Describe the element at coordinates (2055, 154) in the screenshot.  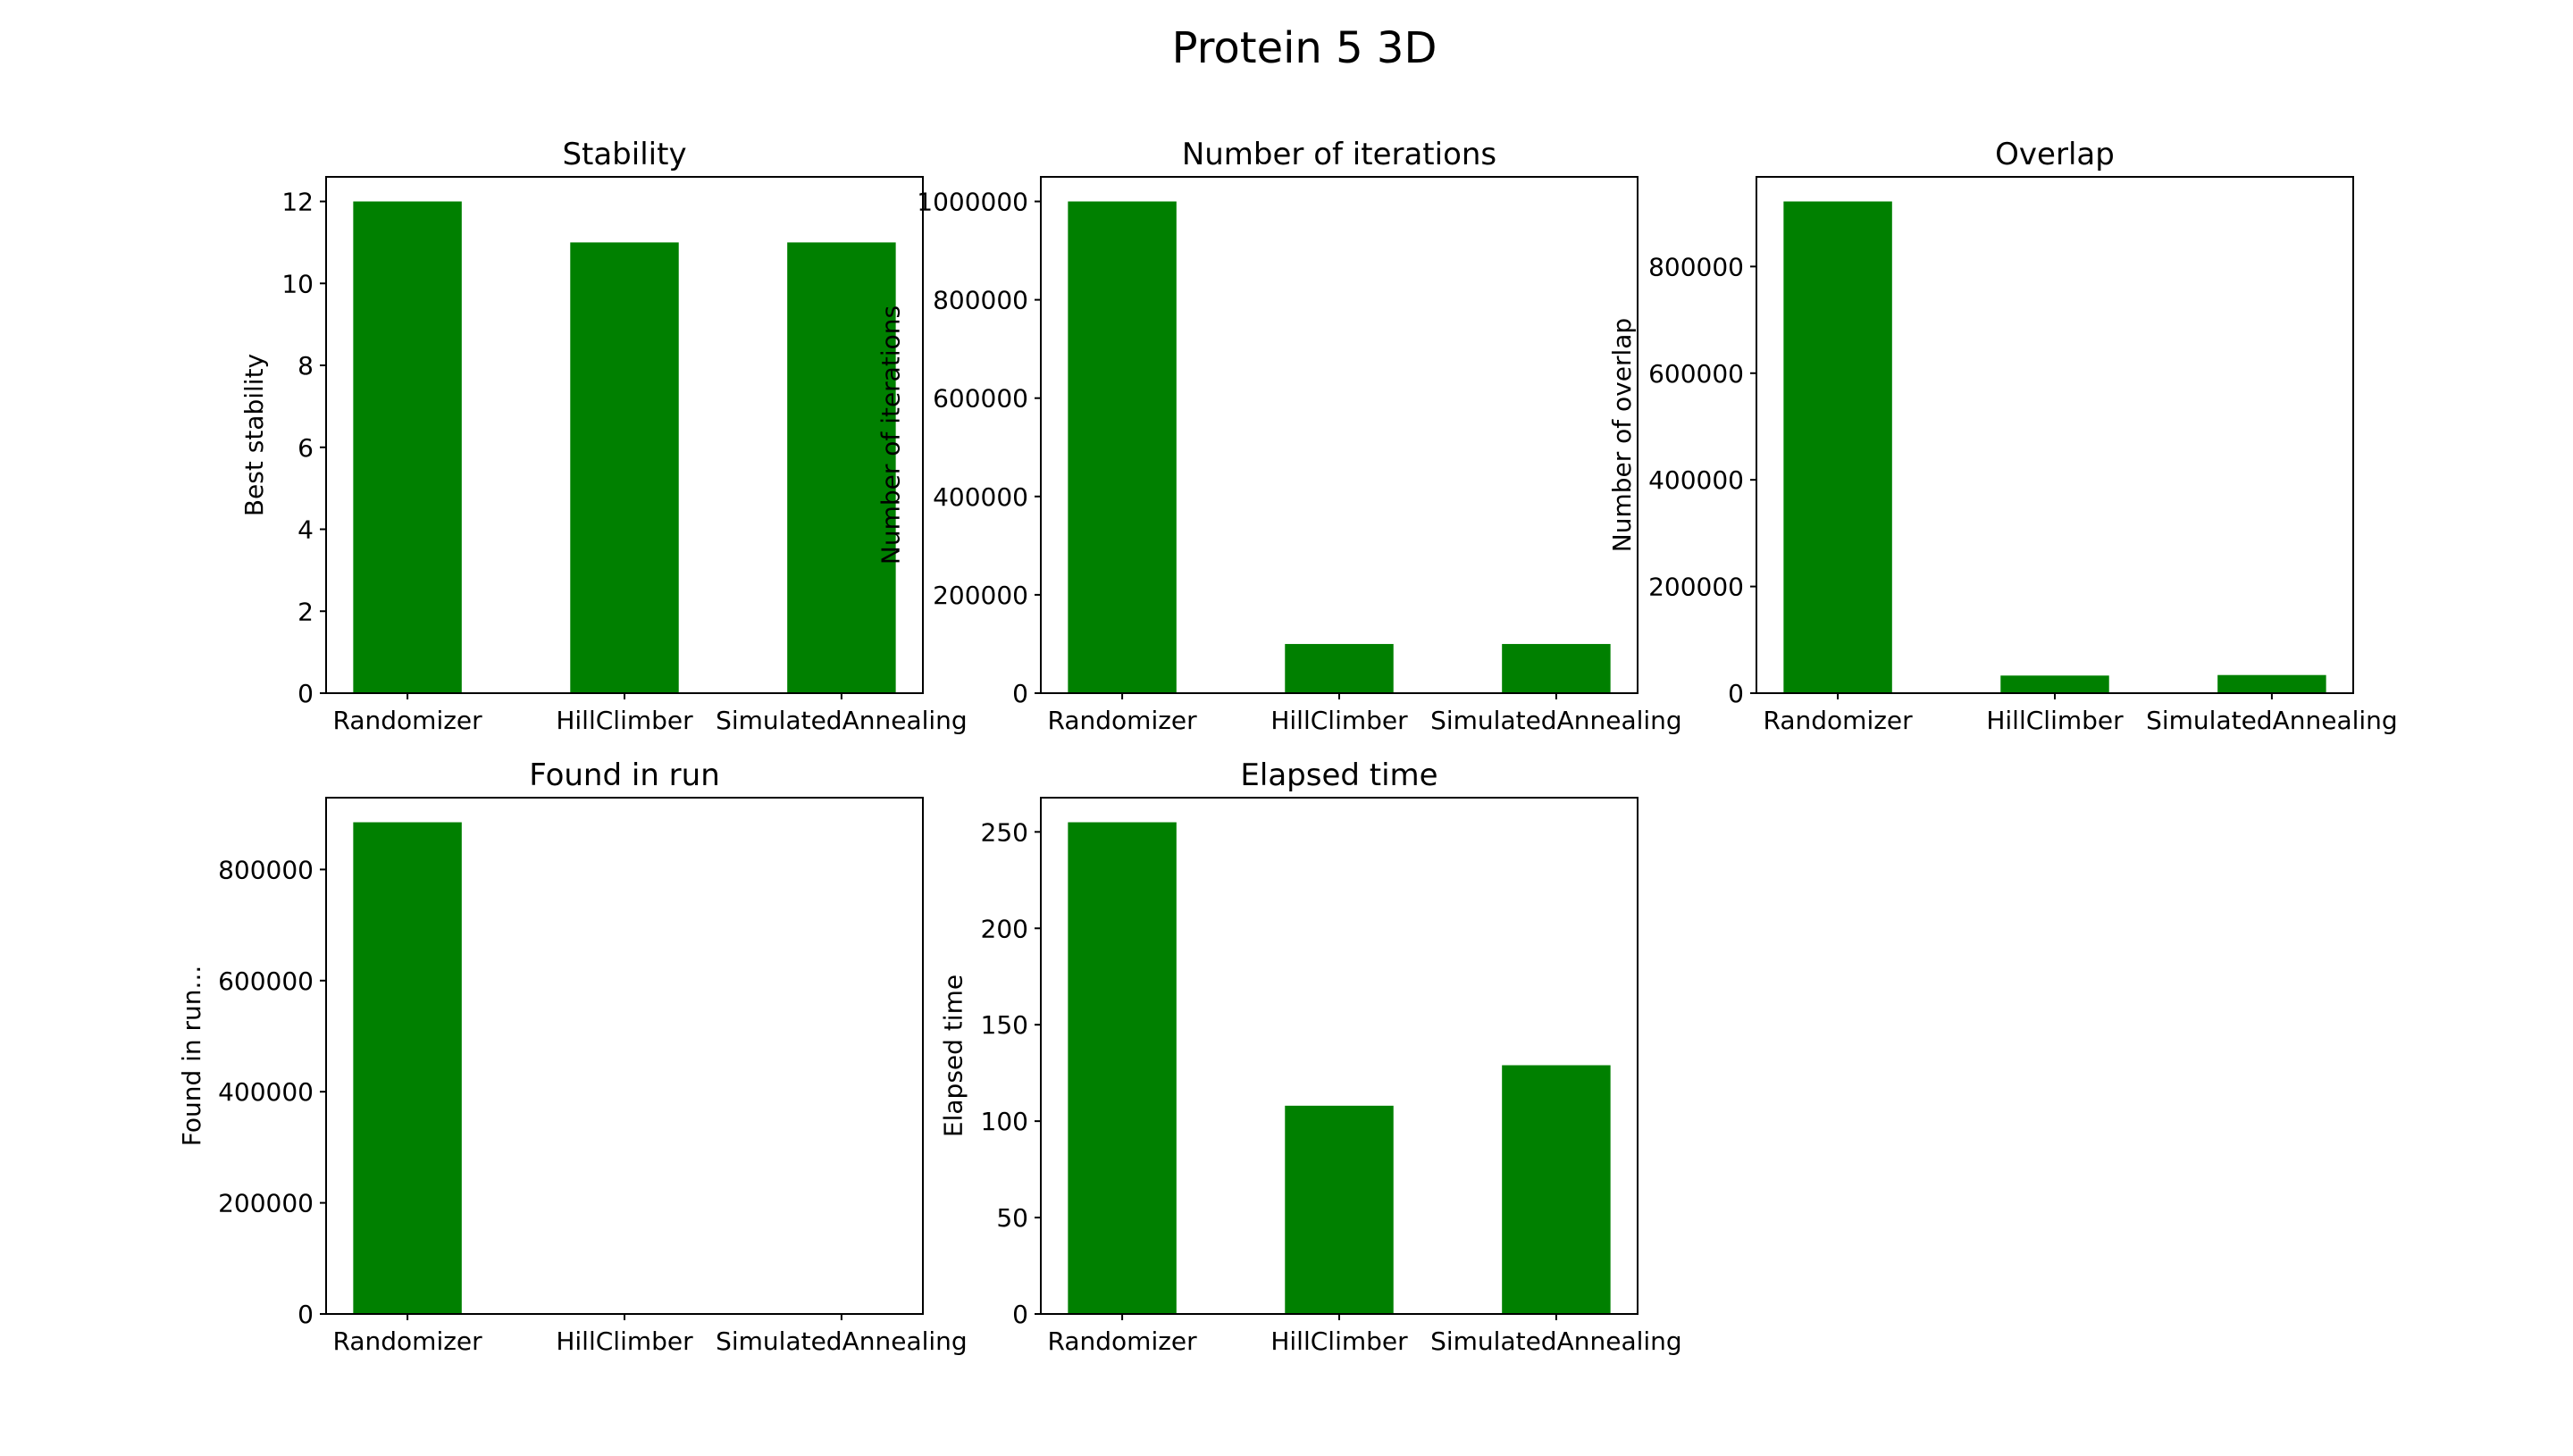
I see `subplot-title: Overlap` at that location.